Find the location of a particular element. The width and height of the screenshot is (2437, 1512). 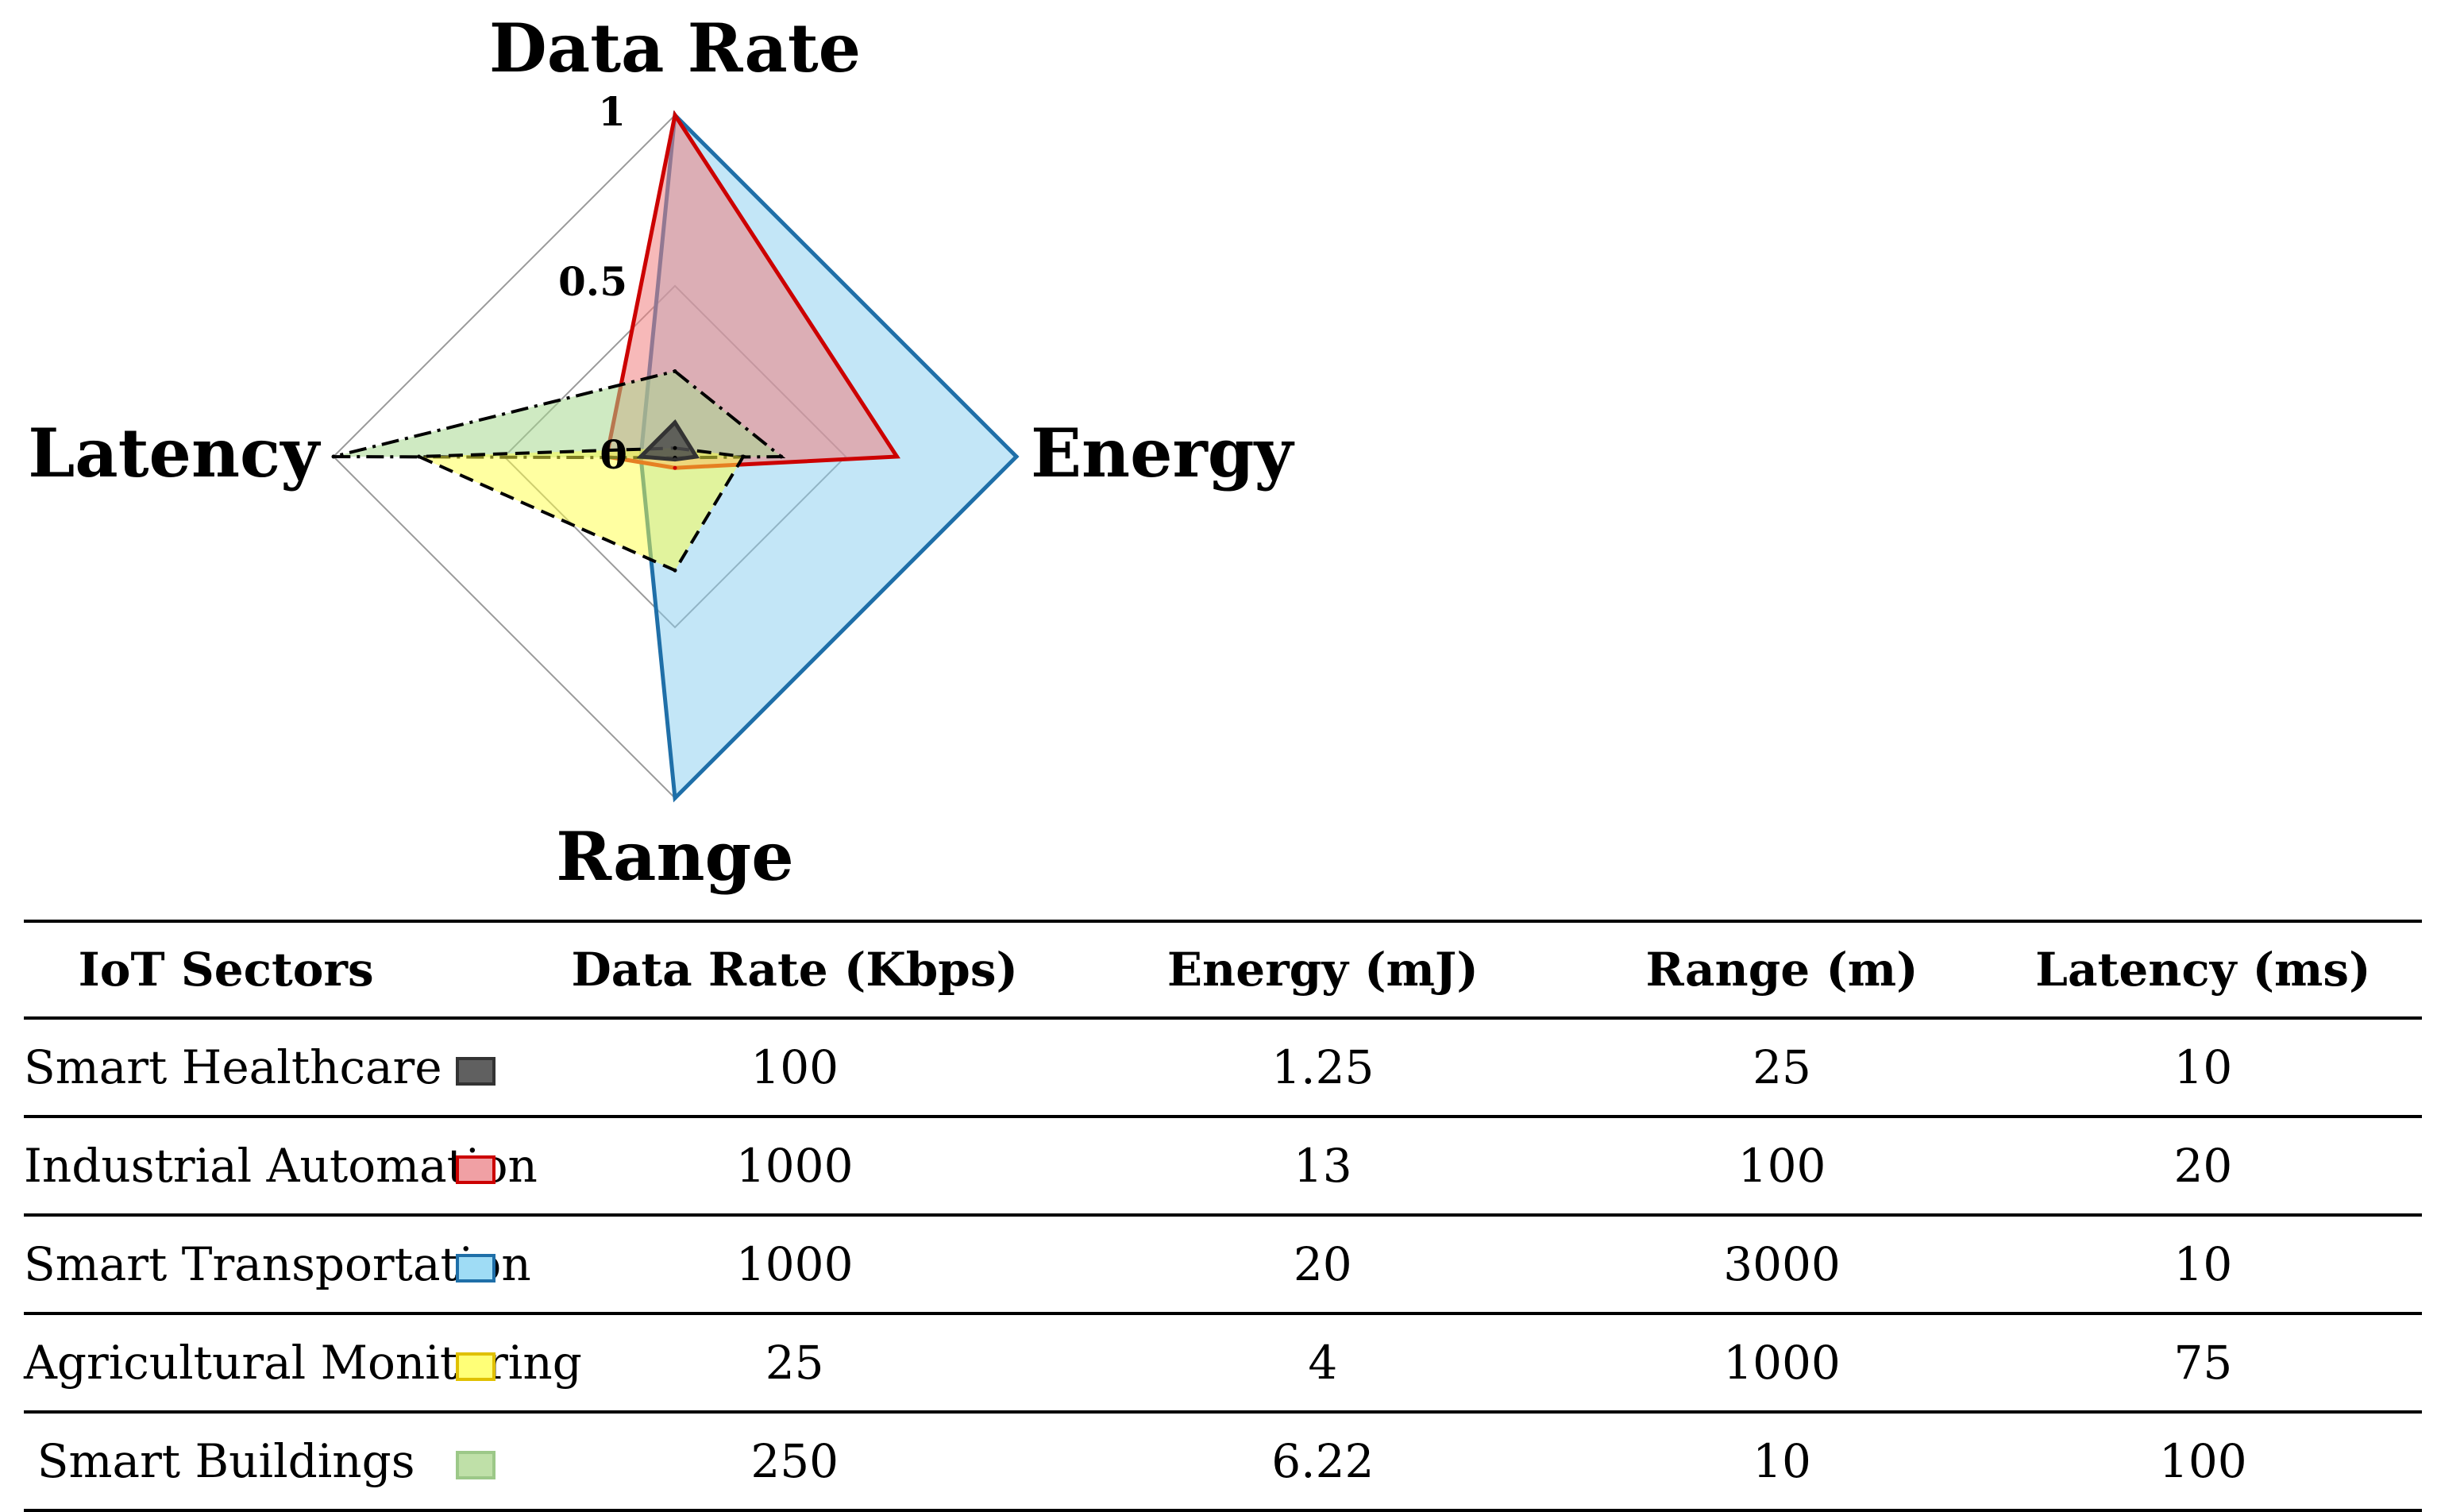

axis-title-energy: Energy is located at coordinates (1163, 453).